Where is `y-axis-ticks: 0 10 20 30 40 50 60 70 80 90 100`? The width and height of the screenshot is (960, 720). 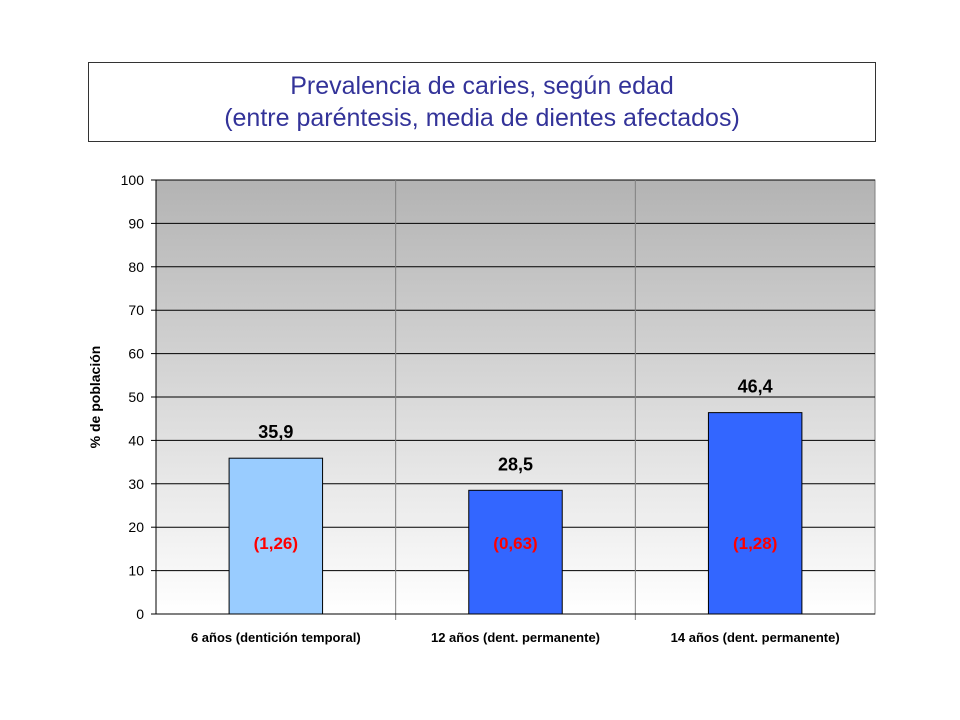 y-axis-ticks: 0 10 20 30 40 50 60 70 80 90 100 is located at coordinates (138, 397).